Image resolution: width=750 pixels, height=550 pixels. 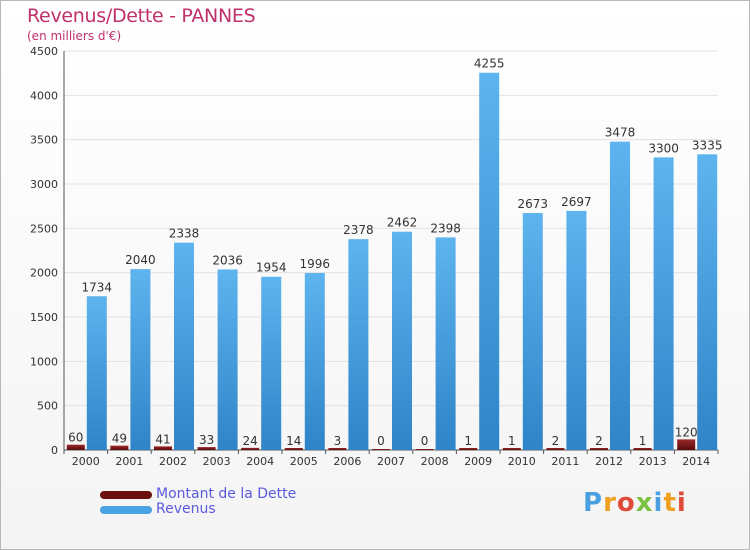 I want to click on data-label-revenue: 2673, so click(x=533, y=204).